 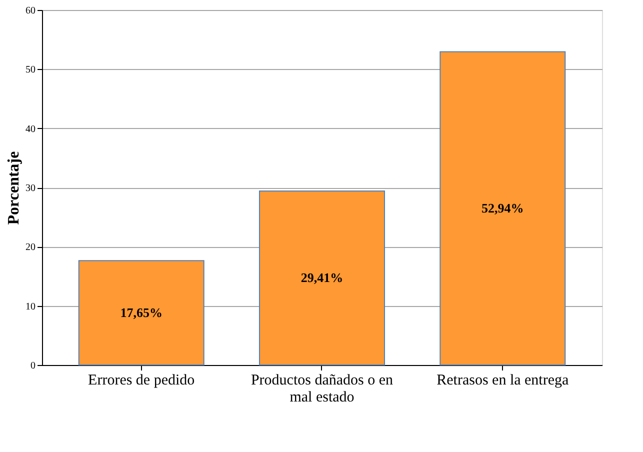 I want to click on y-axis-title: Porcentaje, so click(x=14, y=188).